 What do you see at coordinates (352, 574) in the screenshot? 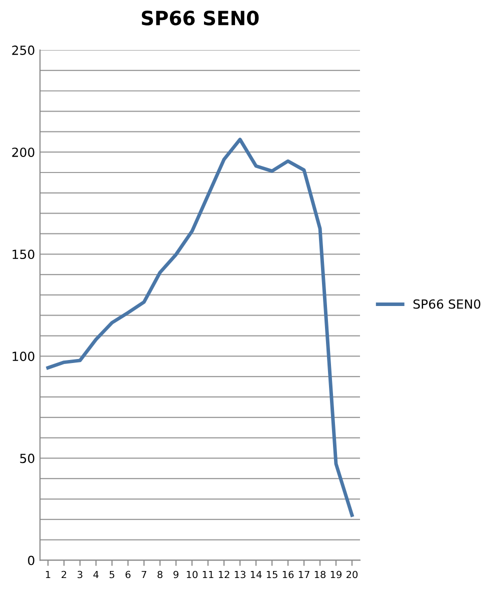
I see `x-tick-label: 20` at bounding box center [352, 574].